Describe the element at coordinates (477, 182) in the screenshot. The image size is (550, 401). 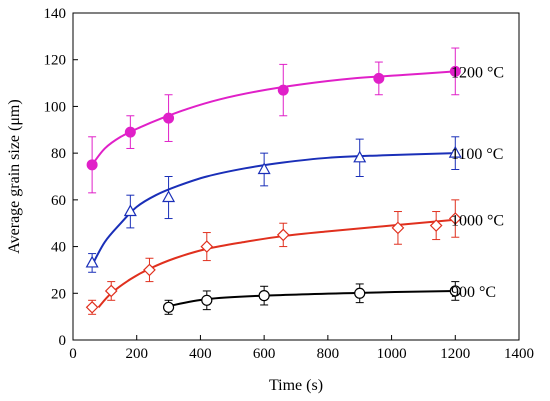
I see `series-labels: 900 °C 1000 °C 1100 °C 1200 °C` at that location.